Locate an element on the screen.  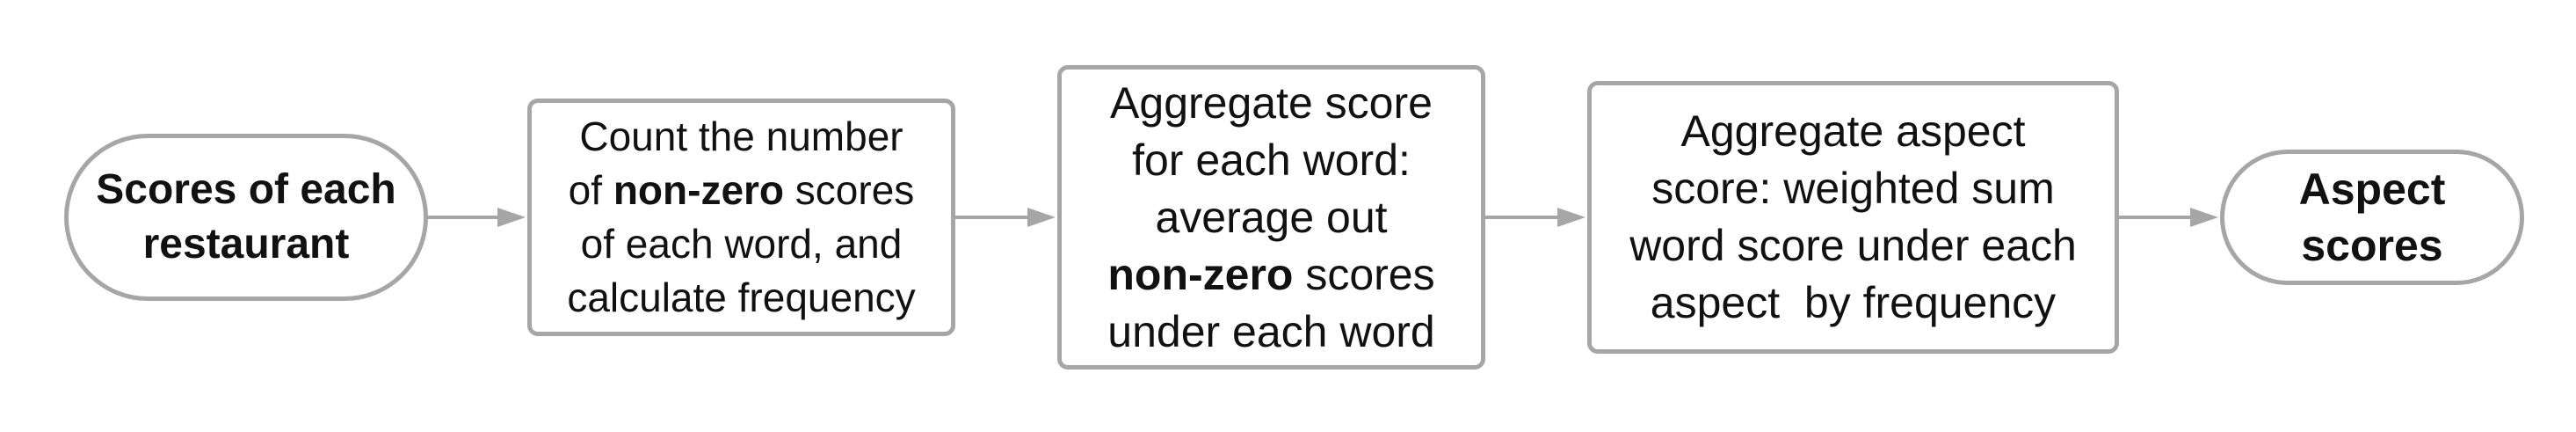
arrow-step3-to-end is located at coordinates (2168, 218).